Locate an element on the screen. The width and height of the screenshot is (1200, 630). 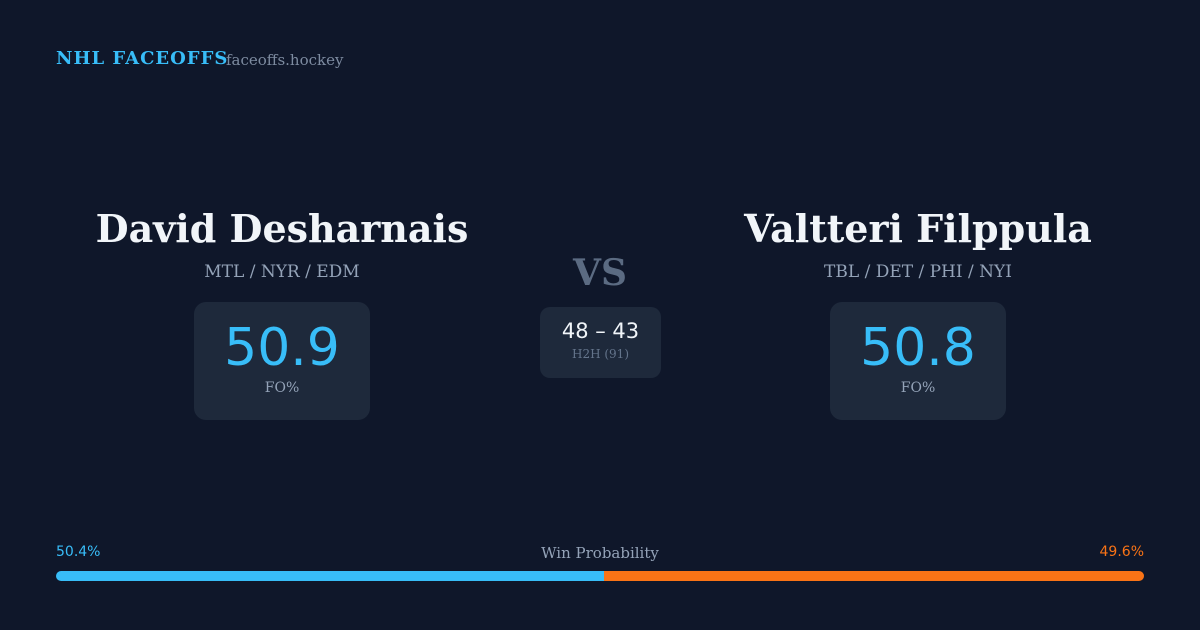
versus: VS is located at coordinates (600, 273).